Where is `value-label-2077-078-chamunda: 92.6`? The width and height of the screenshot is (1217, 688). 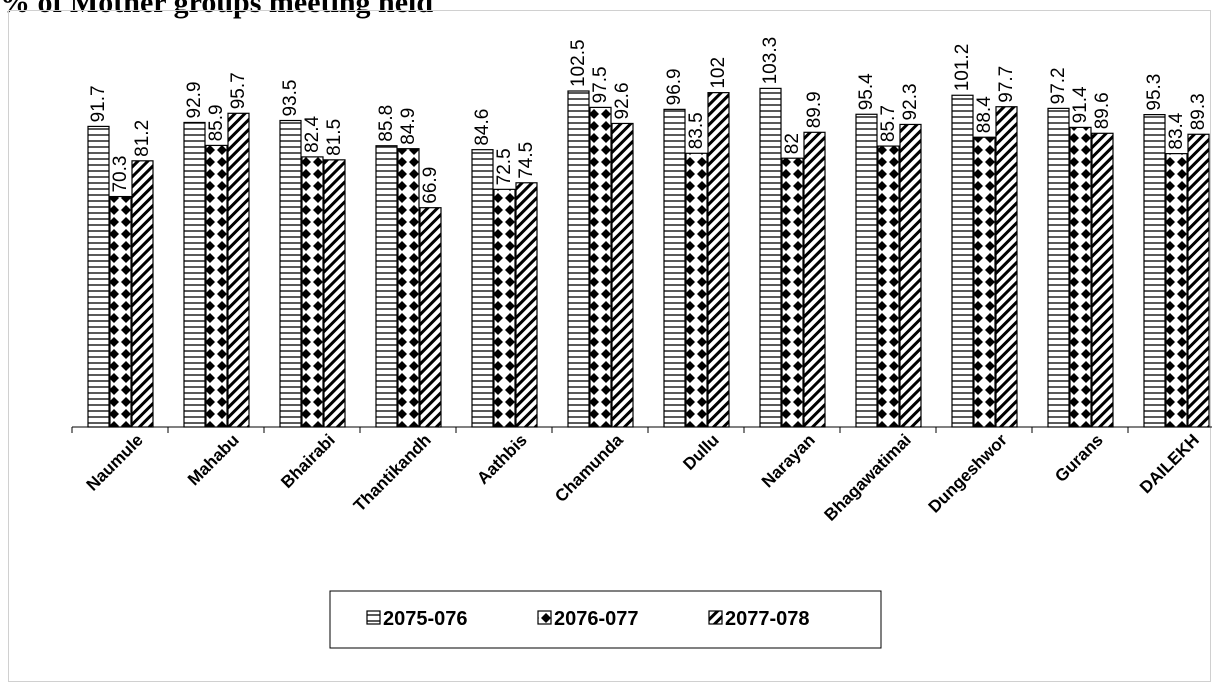
value-label-2077-078-chamunda: 92.6 is located at coordinates (622, 100).